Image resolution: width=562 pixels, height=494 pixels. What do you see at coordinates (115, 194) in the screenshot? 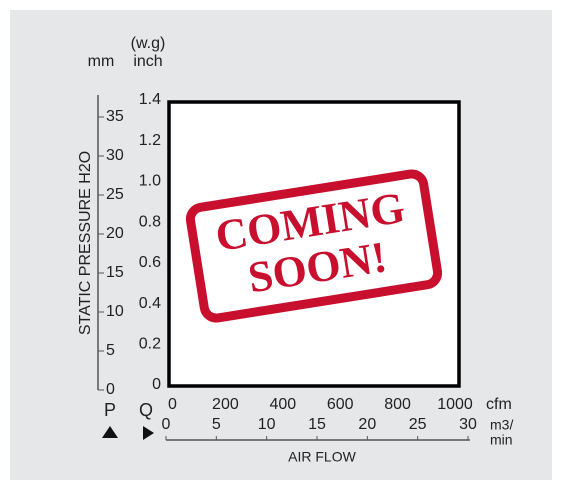
I see `y-tick-label: 25` at bounding box center [115, 194].